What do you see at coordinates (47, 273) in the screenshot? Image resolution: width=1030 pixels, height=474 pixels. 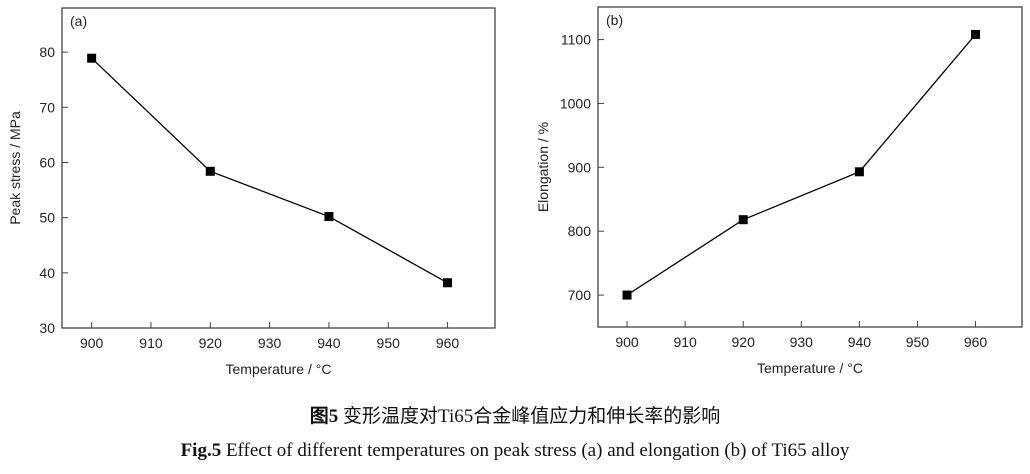 I see `panel-a-y-tick-label: 40` at bounding box center [47, 273].